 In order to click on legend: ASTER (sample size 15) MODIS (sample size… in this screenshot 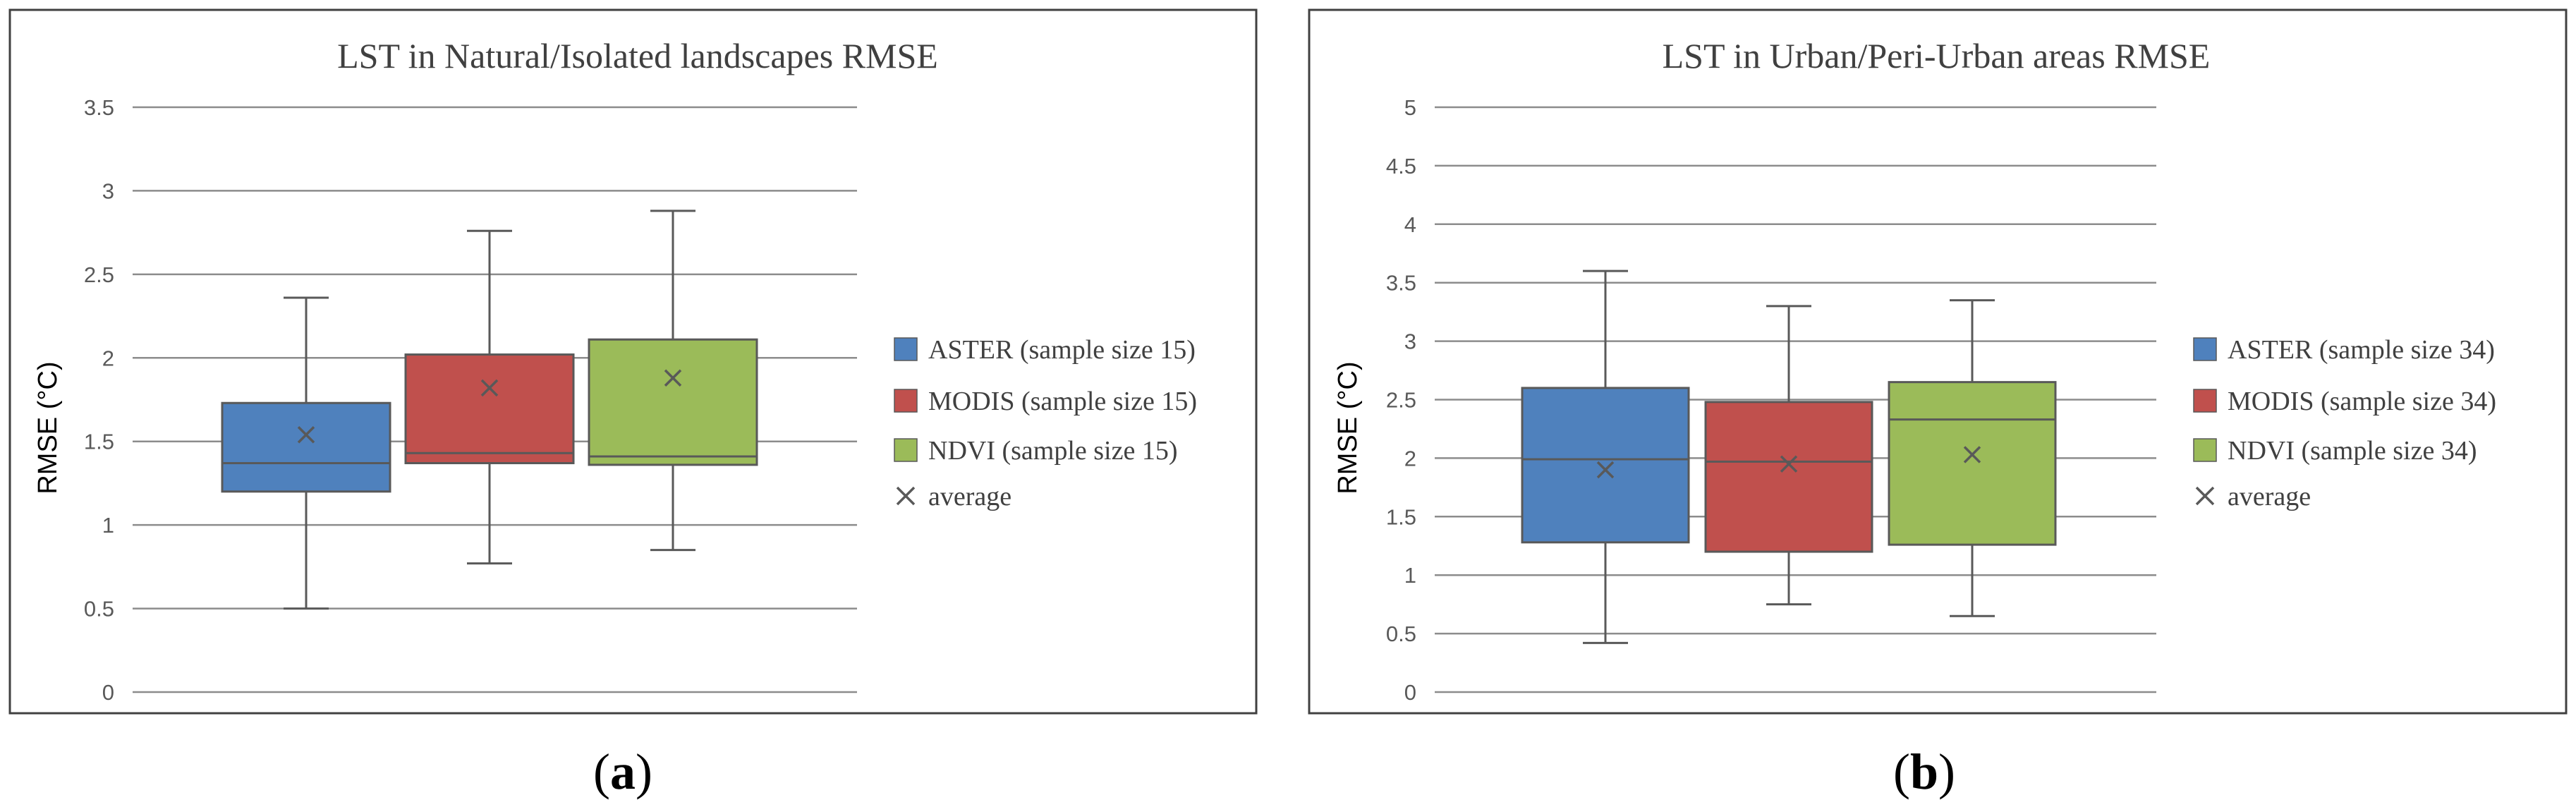, I will do `click(1045, 423)`.